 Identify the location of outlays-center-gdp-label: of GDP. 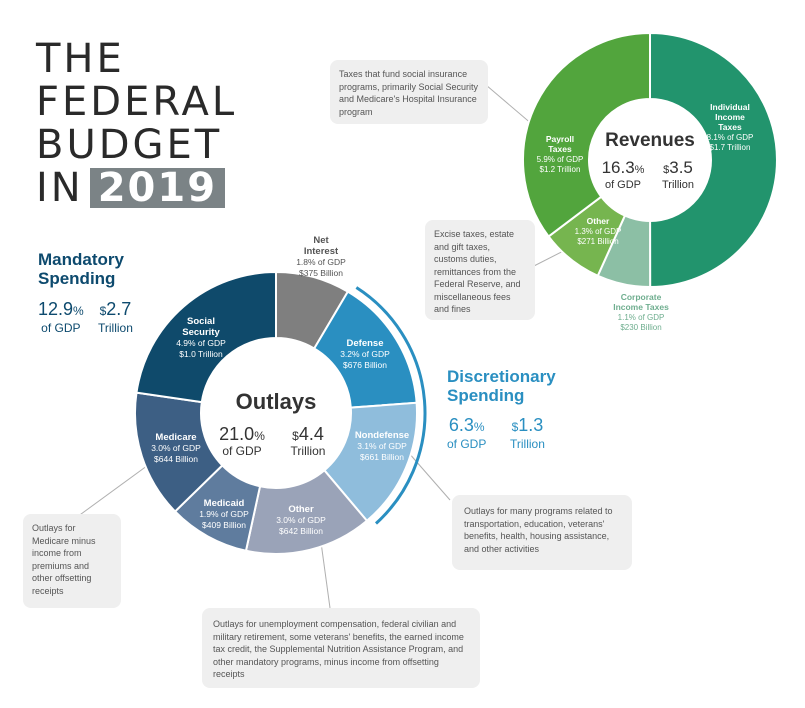
(241, 451).